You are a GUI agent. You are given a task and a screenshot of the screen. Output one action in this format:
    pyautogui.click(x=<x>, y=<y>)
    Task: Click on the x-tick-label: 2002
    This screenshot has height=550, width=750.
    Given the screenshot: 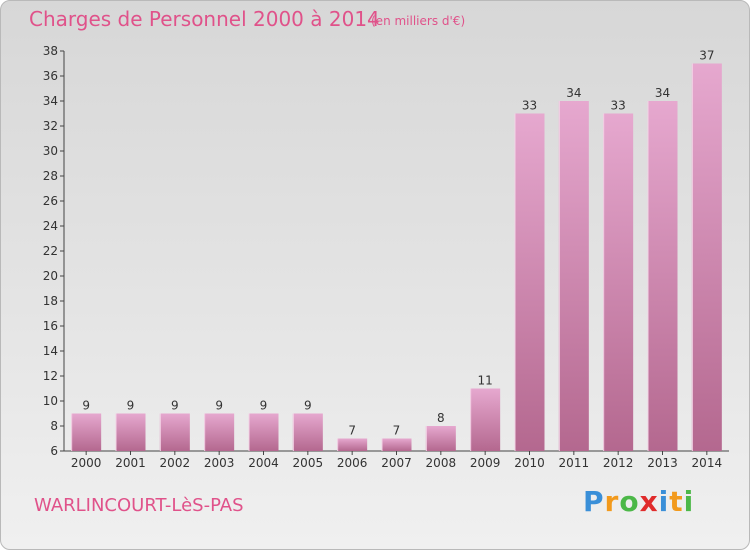 What is the action you would take?
    pyautogui.click(x=175, y=463)
    